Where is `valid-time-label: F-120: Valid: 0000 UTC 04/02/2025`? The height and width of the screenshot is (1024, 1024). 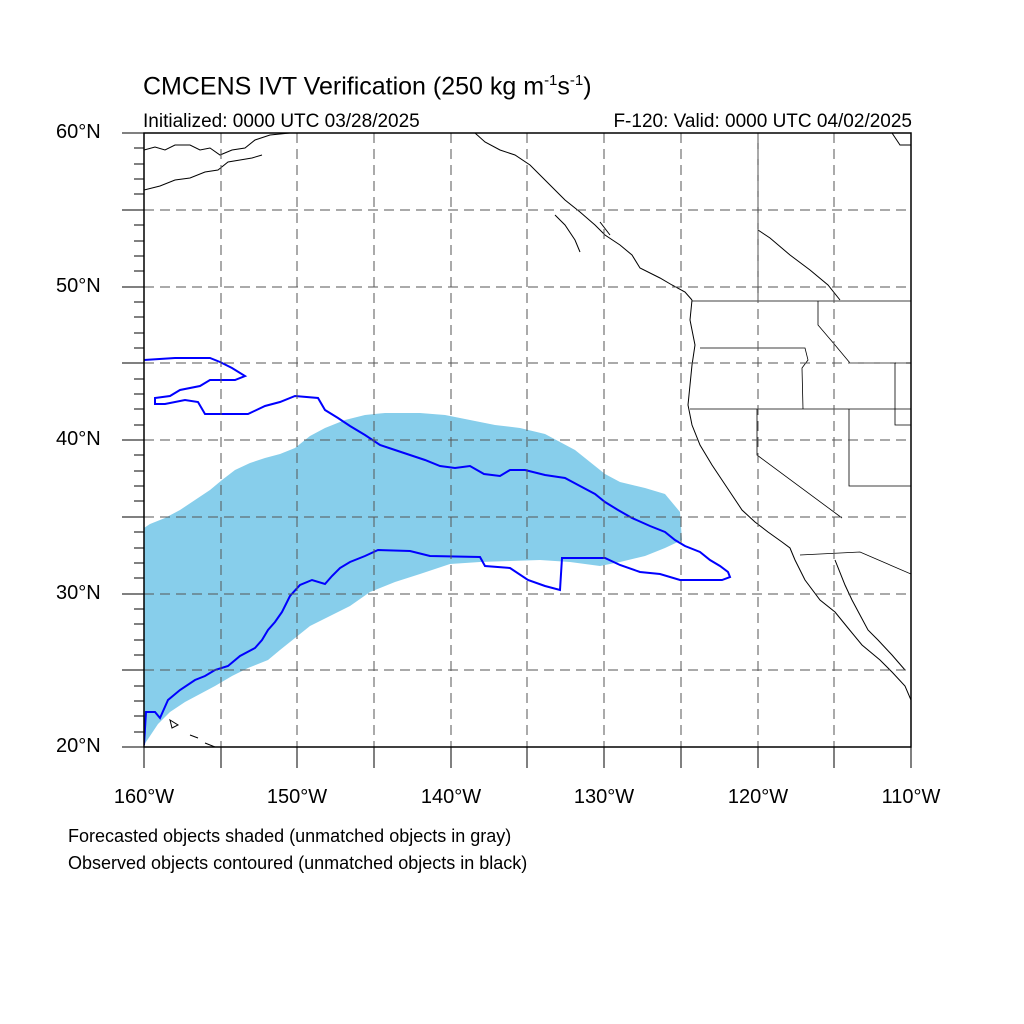 valid-time-label: F-120: Valid: 0000 UTC 04/02/2025 is located at coordinates (762, 121).